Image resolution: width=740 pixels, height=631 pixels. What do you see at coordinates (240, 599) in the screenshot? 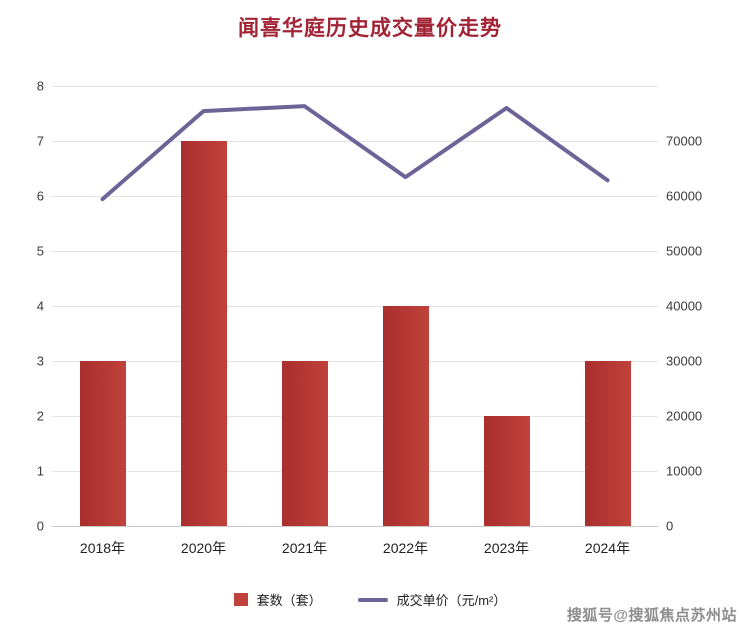
I see `bar-swatch` at bounding box center [240, 599].